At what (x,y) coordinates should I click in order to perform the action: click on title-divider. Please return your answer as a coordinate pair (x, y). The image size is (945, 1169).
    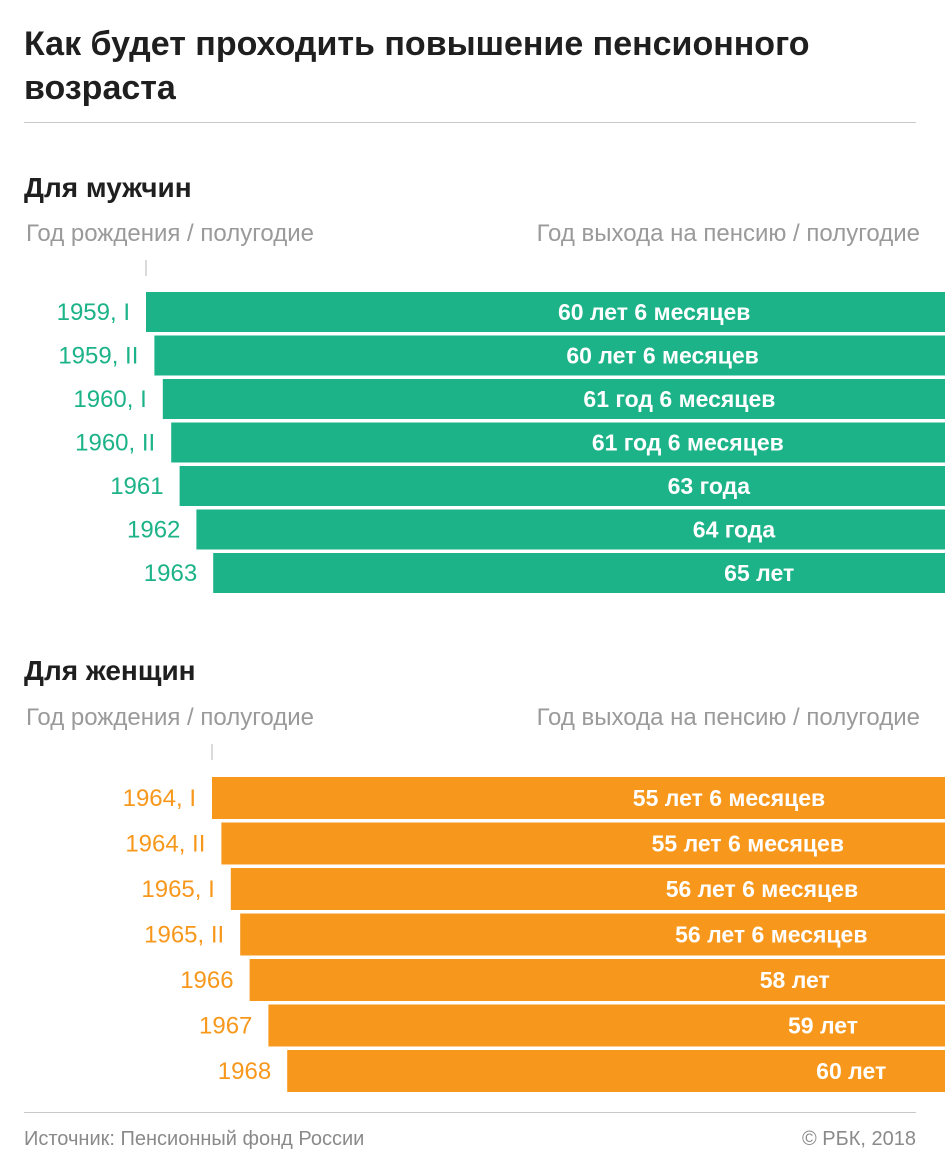
    Looking at the image, I should click on (470, 122).